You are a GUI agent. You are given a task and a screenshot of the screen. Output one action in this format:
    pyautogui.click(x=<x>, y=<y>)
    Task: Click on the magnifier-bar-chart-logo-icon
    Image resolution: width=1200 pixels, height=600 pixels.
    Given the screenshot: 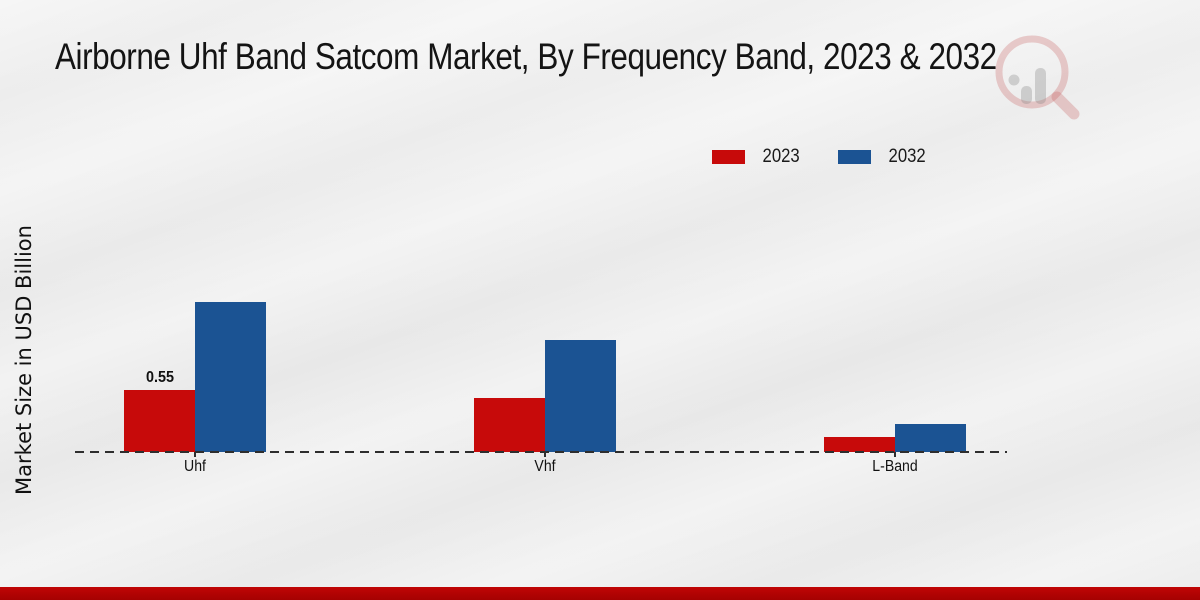 What is the action you would take?
    pyautogui.click(x=1037, y=77)
    